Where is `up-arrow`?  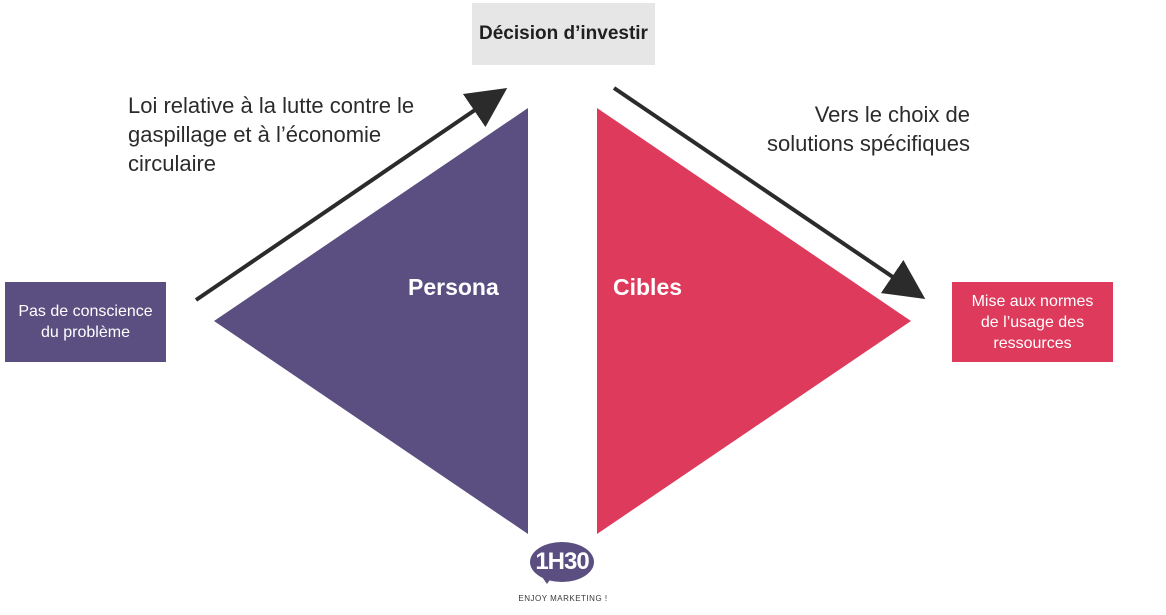 up-arrow is located at coordinates (351, 194).